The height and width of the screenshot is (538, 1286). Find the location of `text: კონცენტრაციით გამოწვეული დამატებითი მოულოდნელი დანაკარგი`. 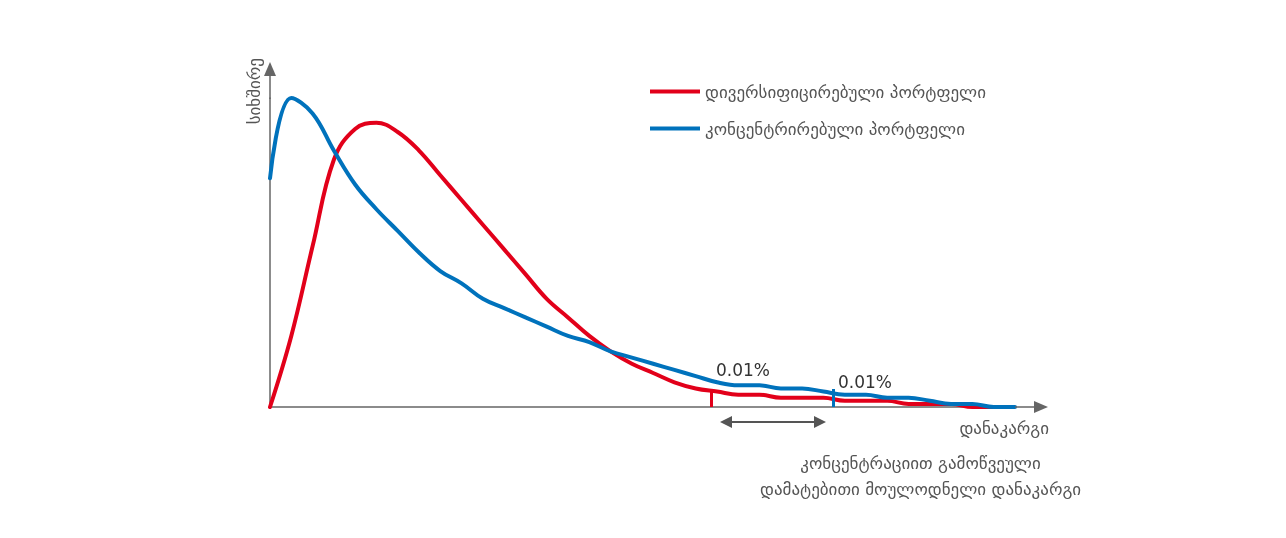

text: კონცენტრაციით გამოწვეული დამატებითი მოულოდნელი დანაკარგი is located at coordinates (921, 476).